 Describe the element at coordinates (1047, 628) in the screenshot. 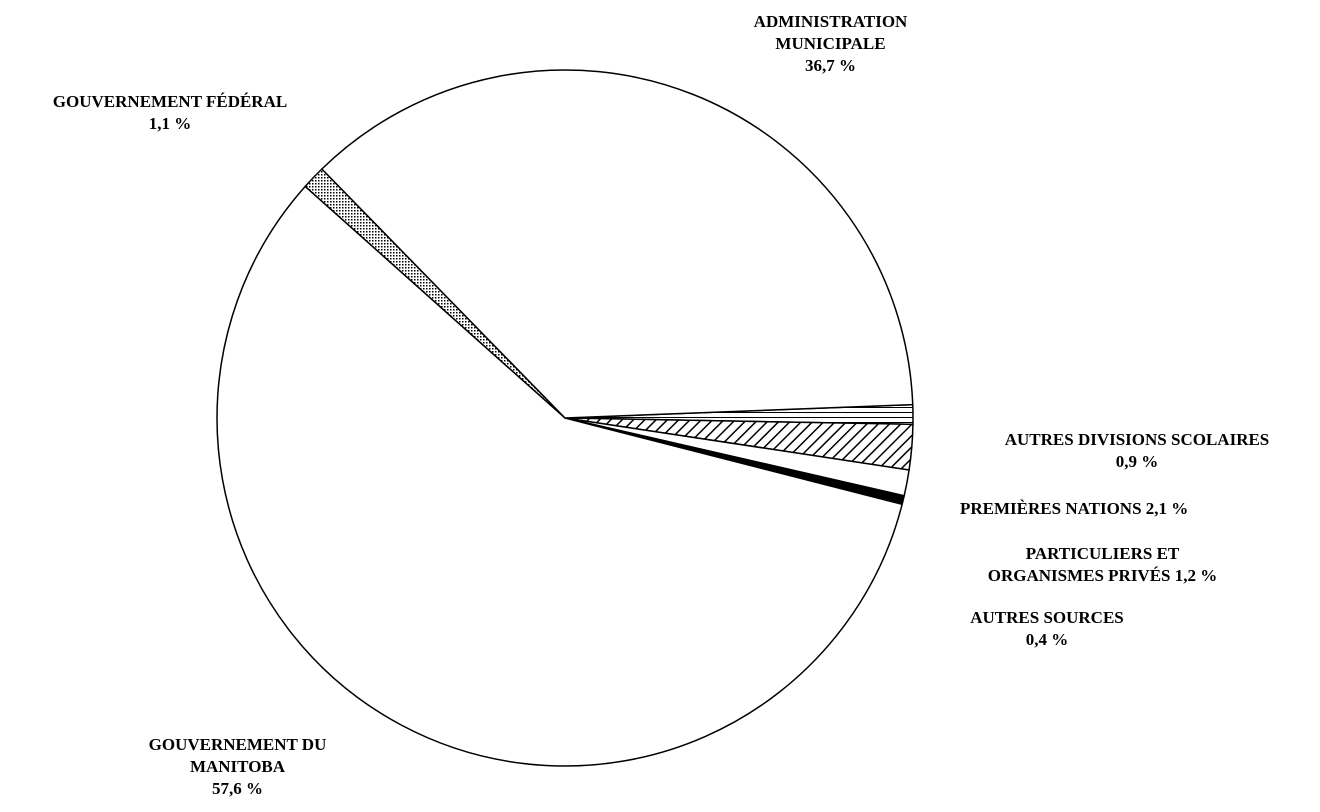

I see `label-autres-sources: AUTRES SOURCES 0,4 %` at that location.